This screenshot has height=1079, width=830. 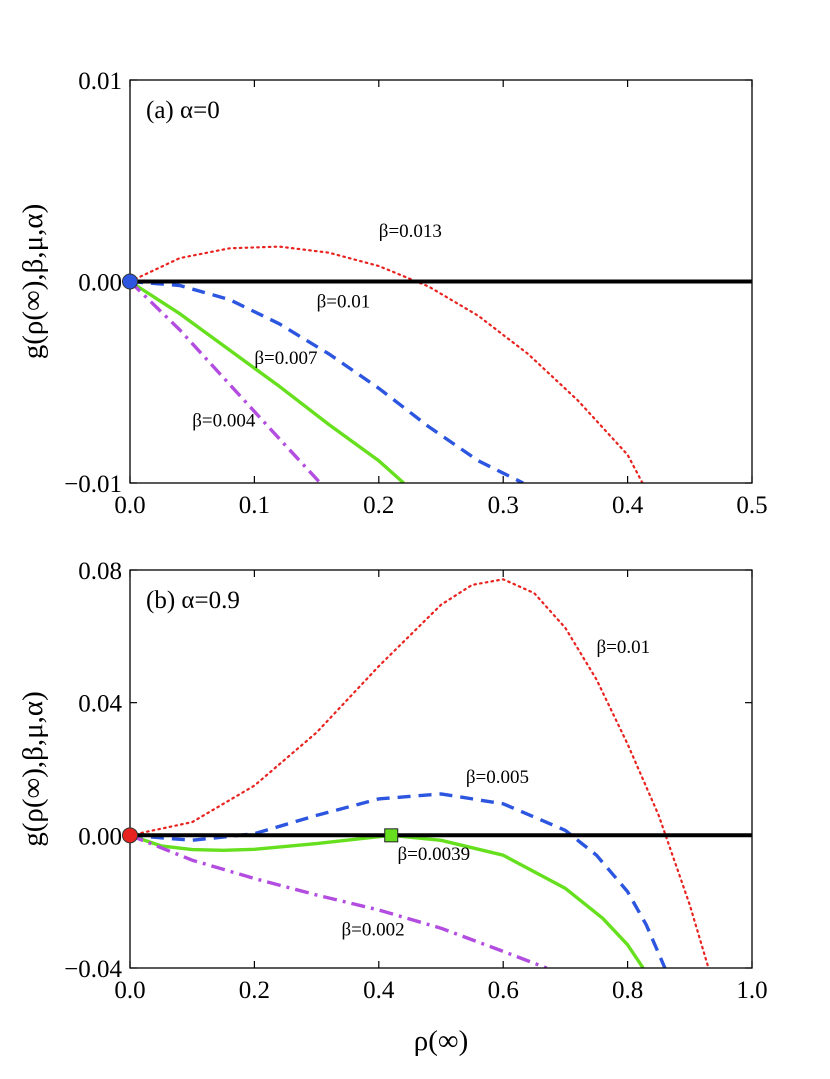 I want to click on x-tick-label: 0.1, so click(x=254, y=505).